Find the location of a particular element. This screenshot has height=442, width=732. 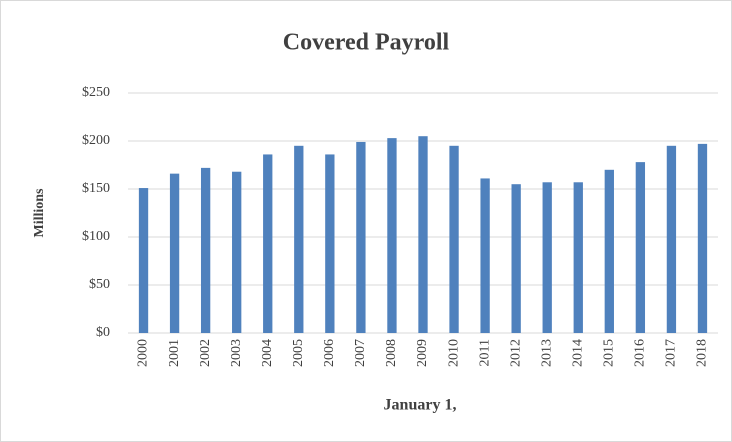

x-tick-label: 2007 is located at coordinates (360, 353).